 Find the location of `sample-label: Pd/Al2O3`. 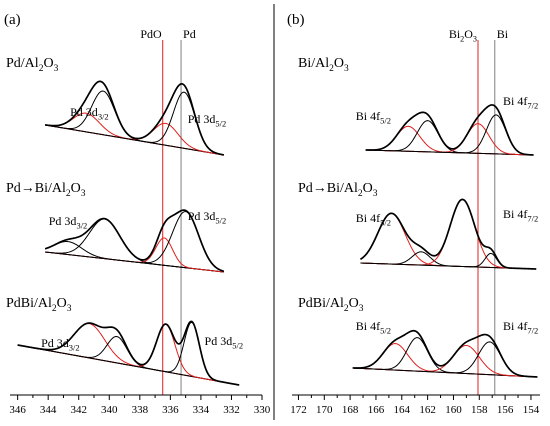

sample-label: Pd/Al2O3 is located at coordinates (32, 65).